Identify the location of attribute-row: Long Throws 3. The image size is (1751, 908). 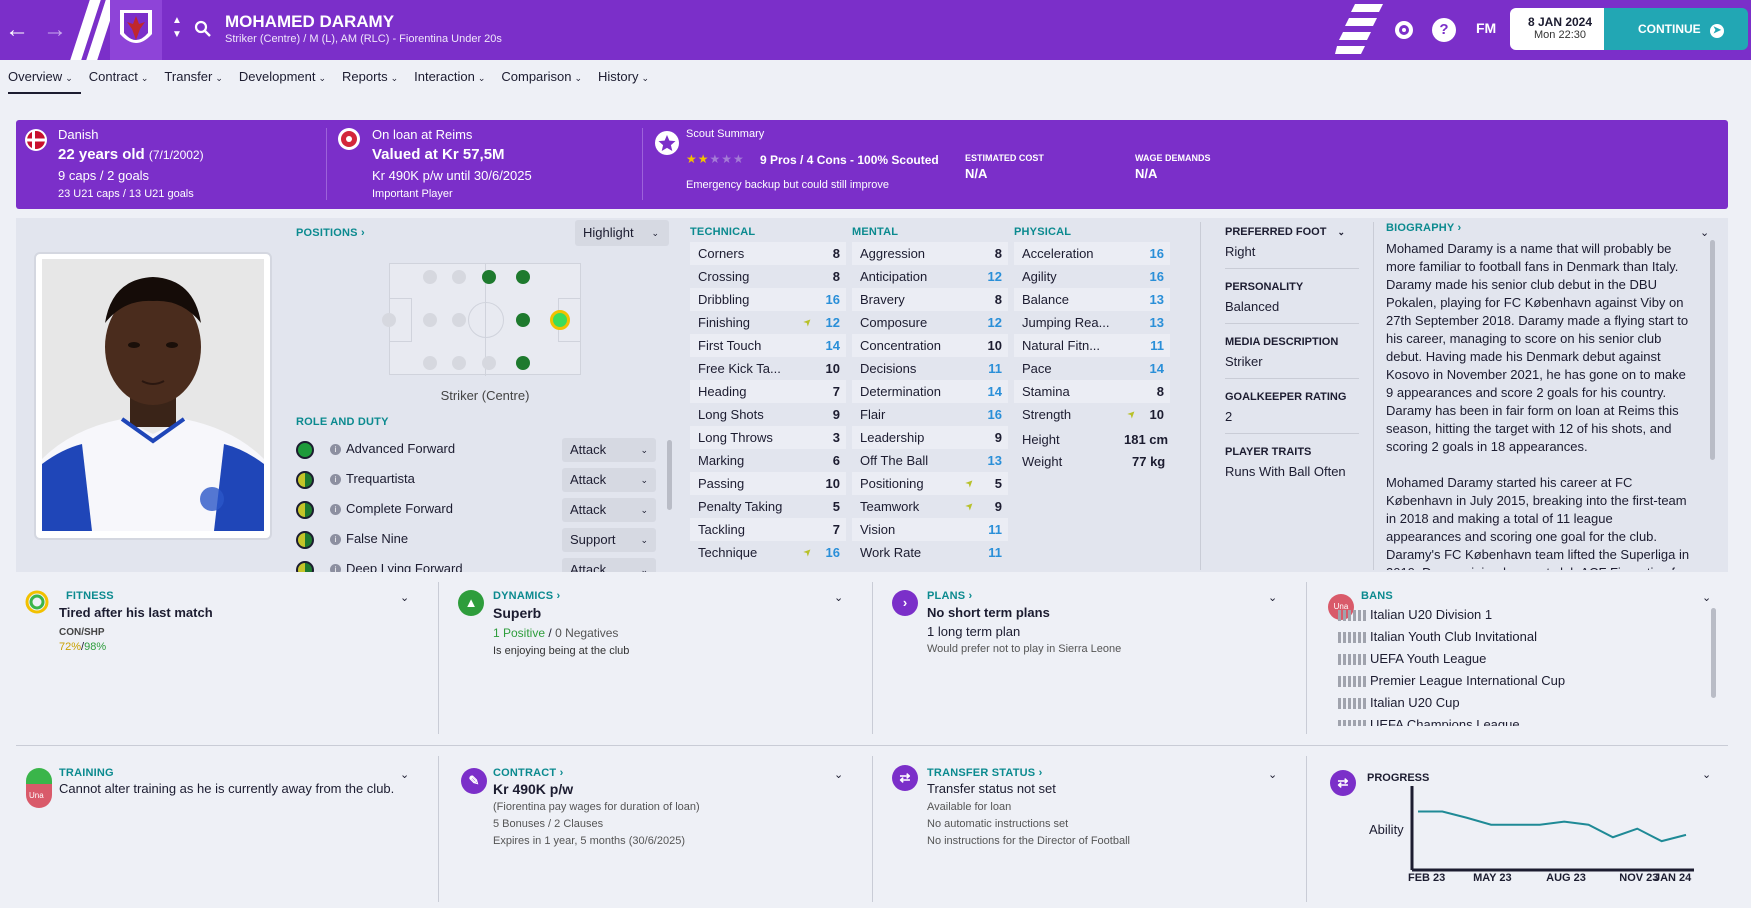
(768, 437).